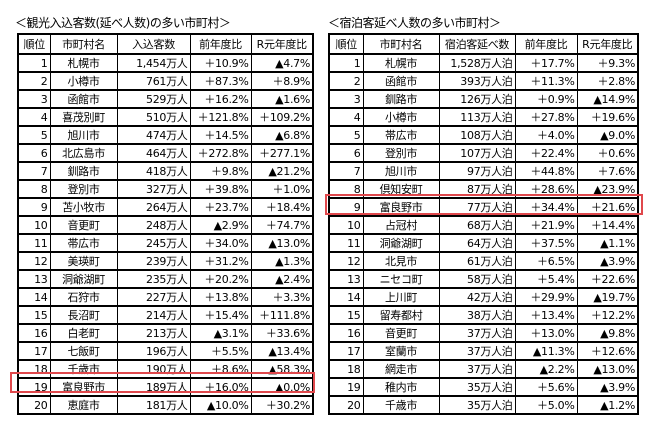 The height and width of the screenshot is (433, 650). Describe the element at coordinates (220, 315) in the screenshot. I see `yoy-cell: ＋15.4%` at that location.